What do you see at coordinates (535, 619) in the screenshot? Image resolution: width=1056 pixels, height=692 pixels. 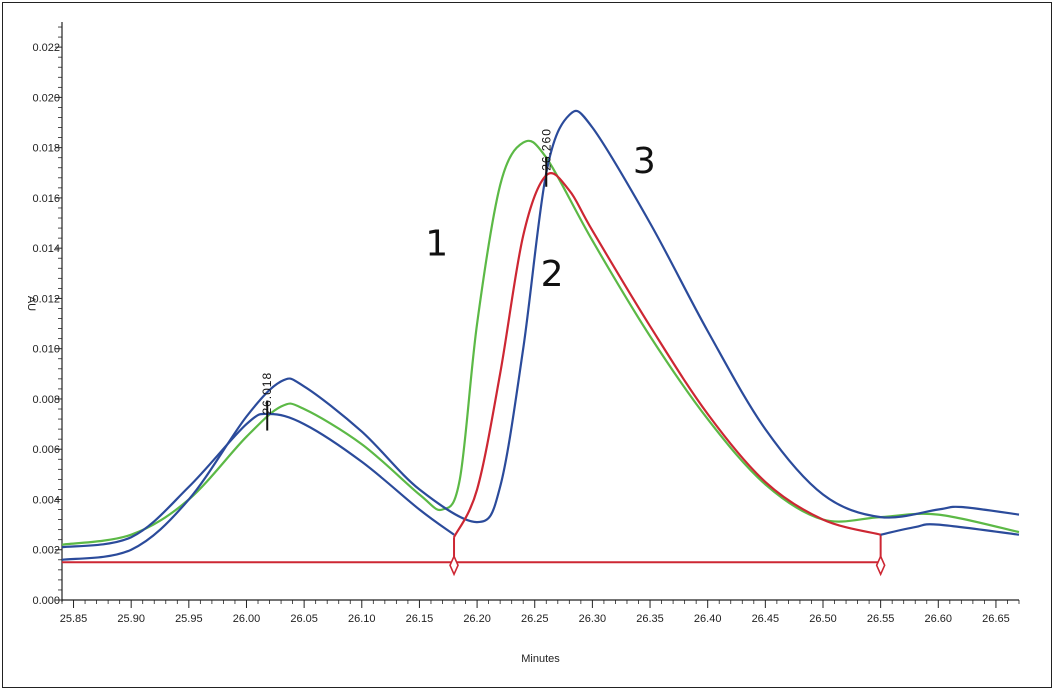 I see `x-tick-label: 26.25` at bounding box center [535, 619].